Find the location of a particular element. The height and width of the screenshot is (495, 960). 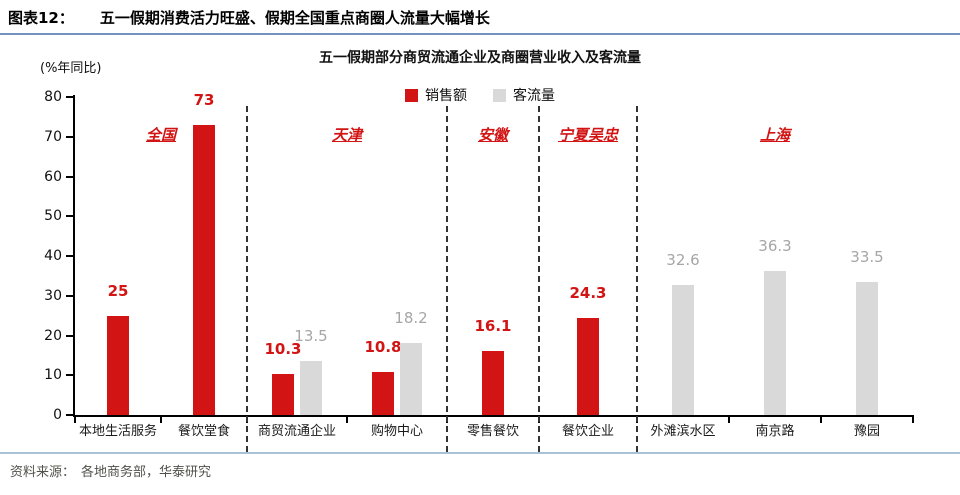

y-tick-label: 60 is located at coordinates (53, 176).